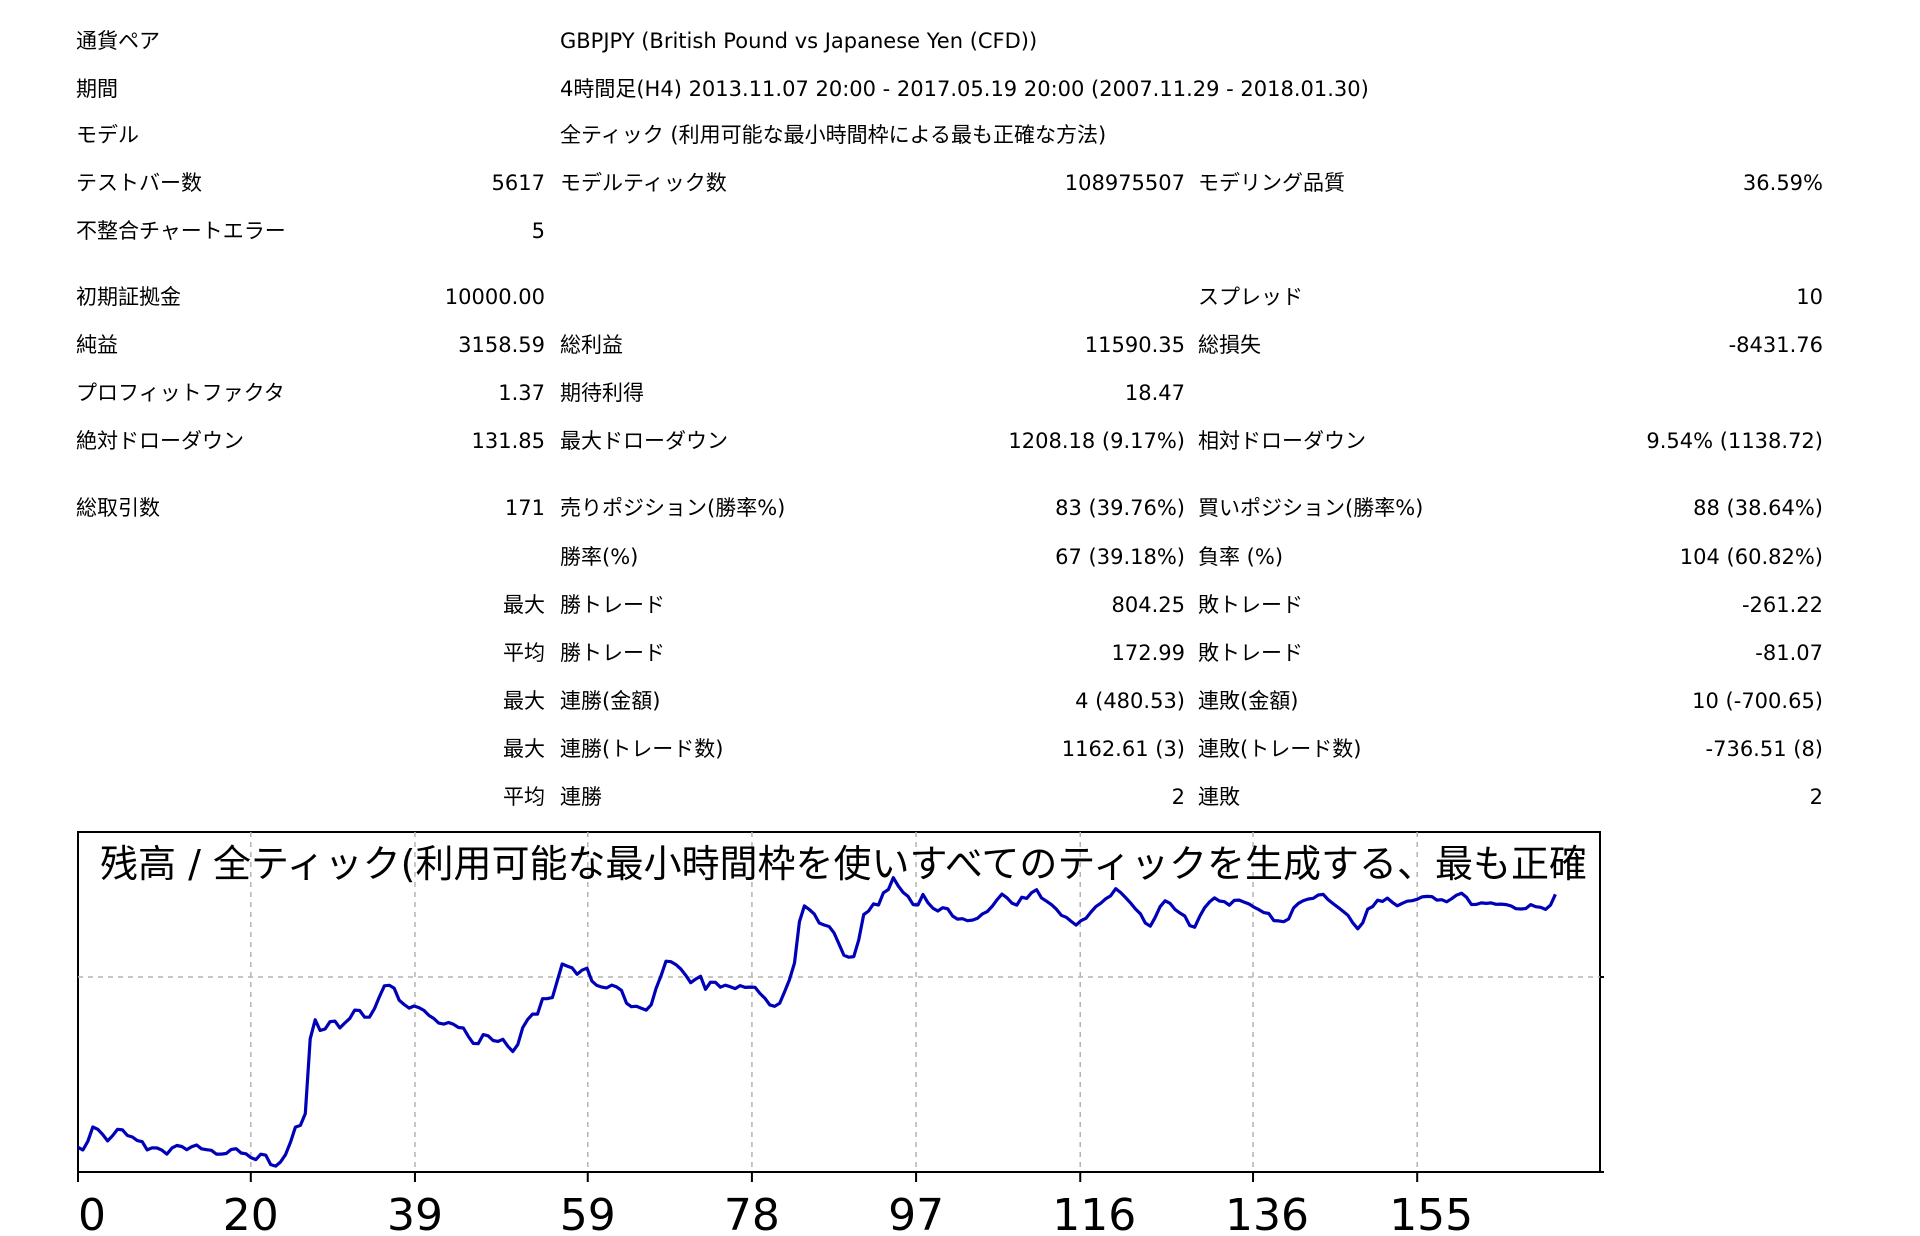 This screenshot has height=1236, width=1920. I want to click on report-v2-row-3: 108975507, so click(1124, 183).